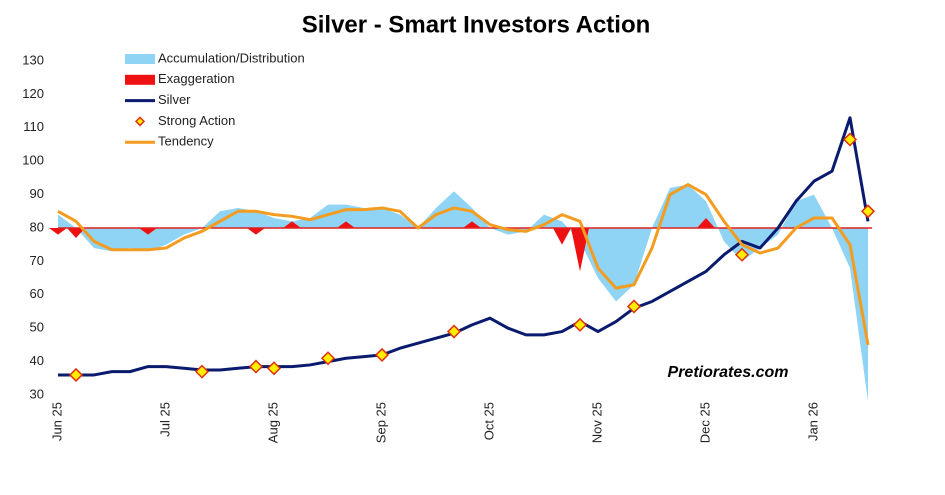 The height and width of the screenshot is (495, 945). I want to click on y-tick-label: 30, so click(37, 393).